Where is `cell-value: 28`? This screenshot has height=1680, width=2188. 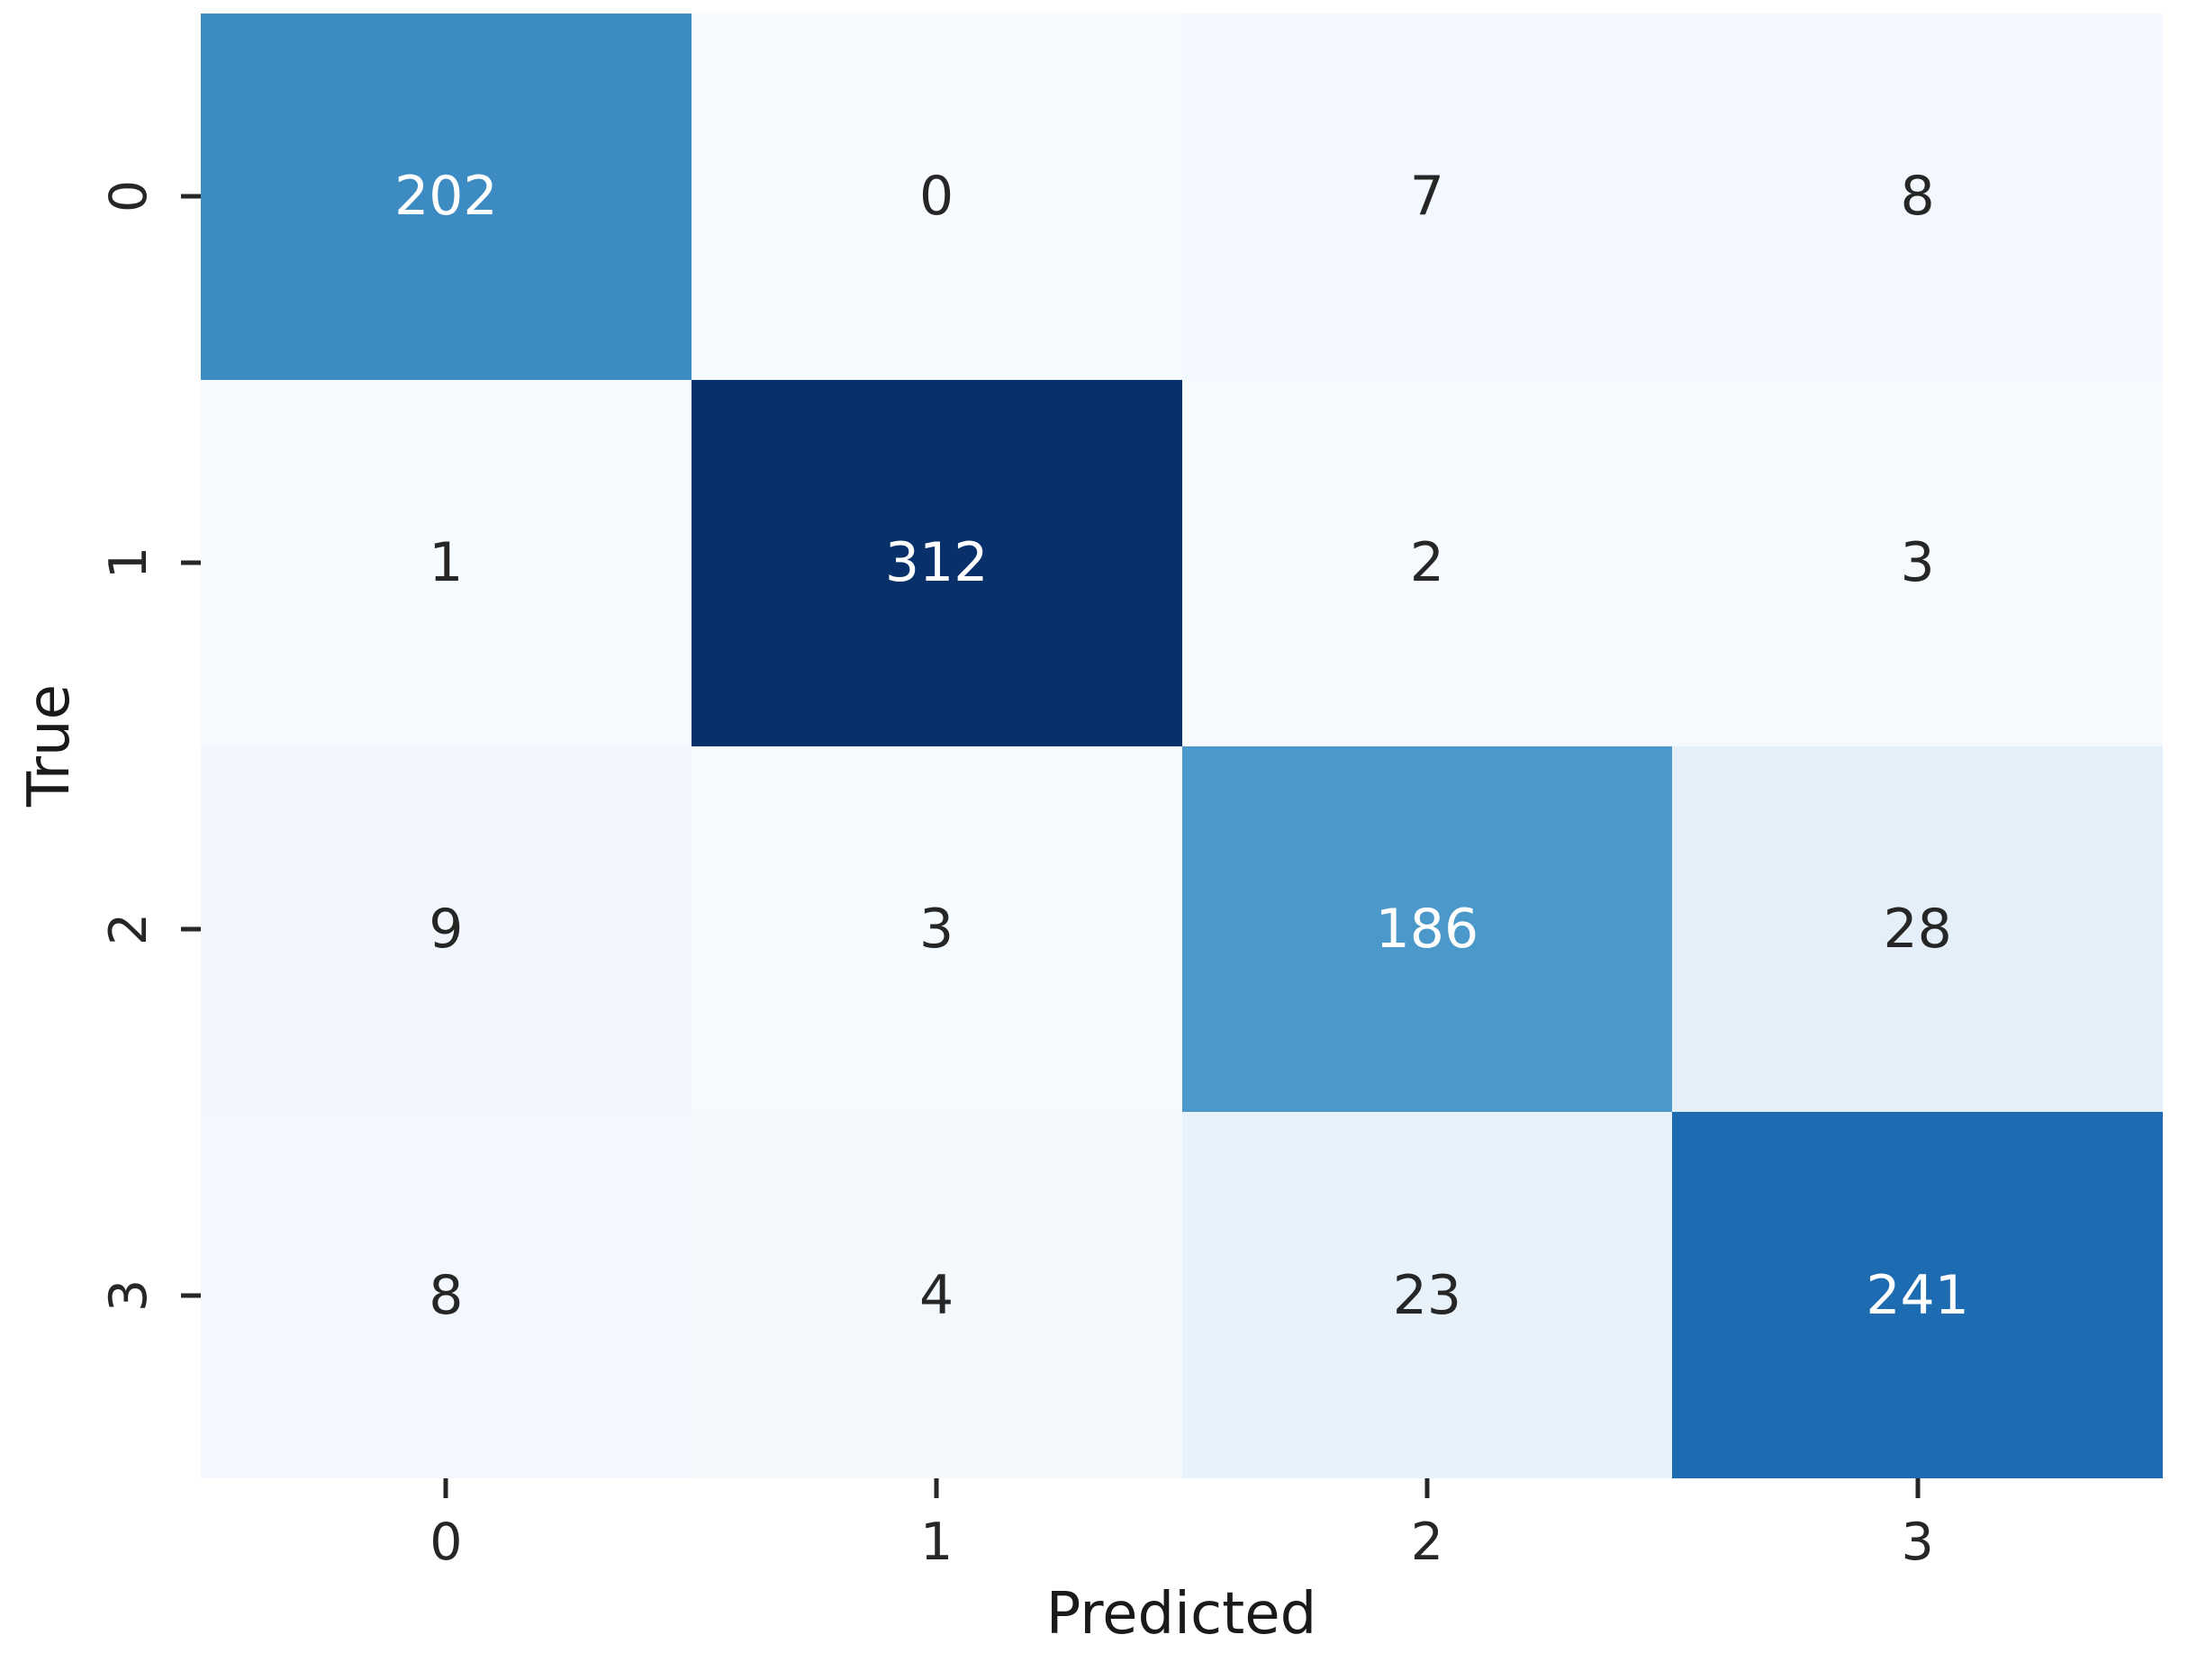 cell-value: 28 is located at coordinates (1917, 929).